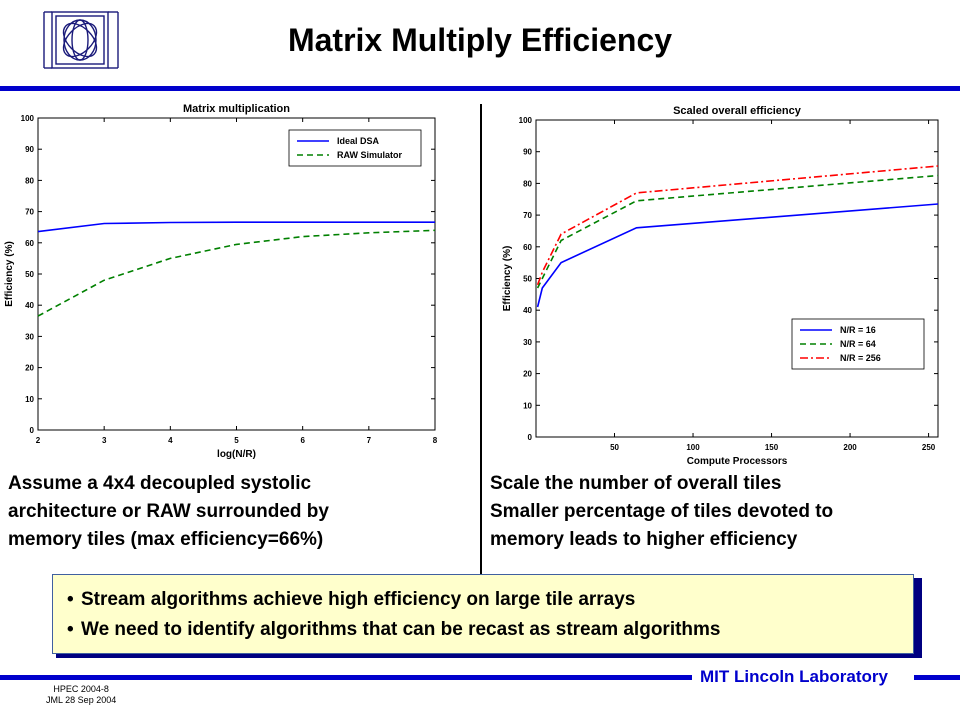 Image resolution: width=960 pixels, height=720 pixels. What do you see at coordinates (636, 483) in the screenshot?
I see `caption-line: Scale the number of overall tiles` at bounding box center [636, 483].